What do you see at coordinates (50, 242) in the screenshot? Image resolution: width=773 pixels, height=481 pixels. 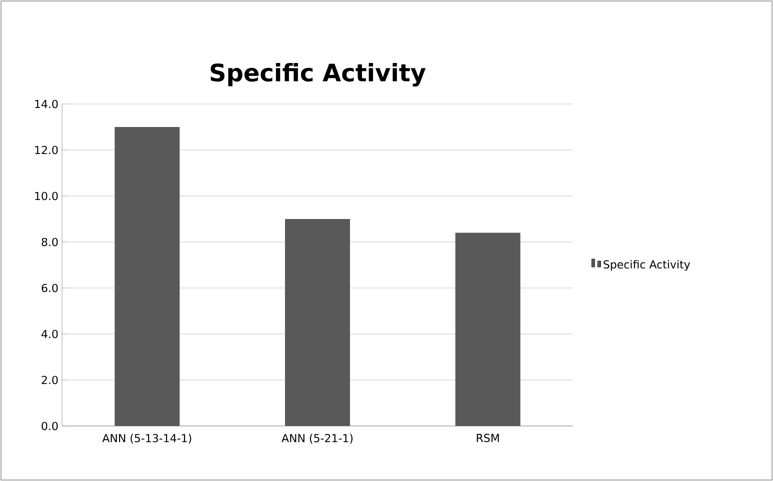 I see `y-tick-label: 8.0` at bounding box center [50, 242].